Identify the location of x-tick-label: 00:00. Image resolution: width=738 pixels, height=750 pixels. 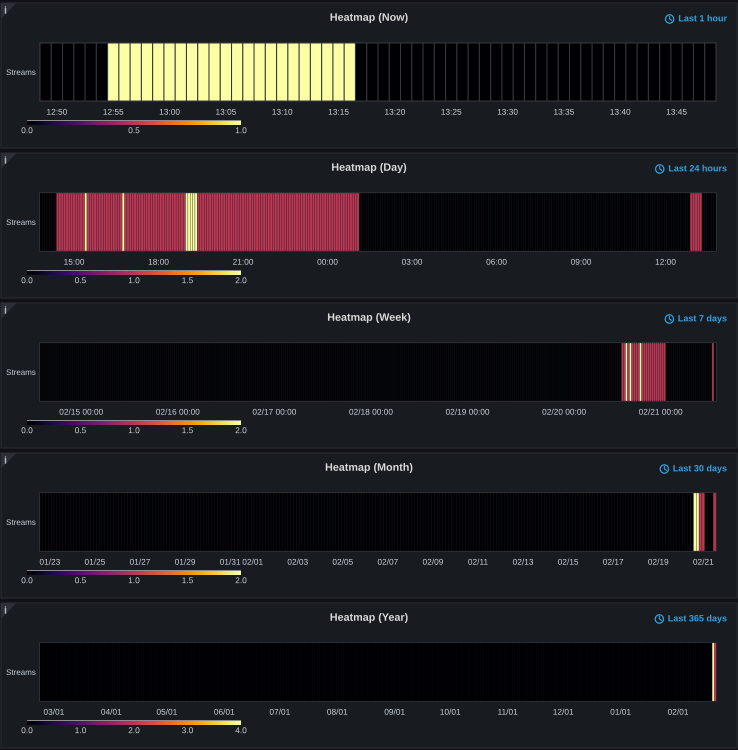
(327, 261).